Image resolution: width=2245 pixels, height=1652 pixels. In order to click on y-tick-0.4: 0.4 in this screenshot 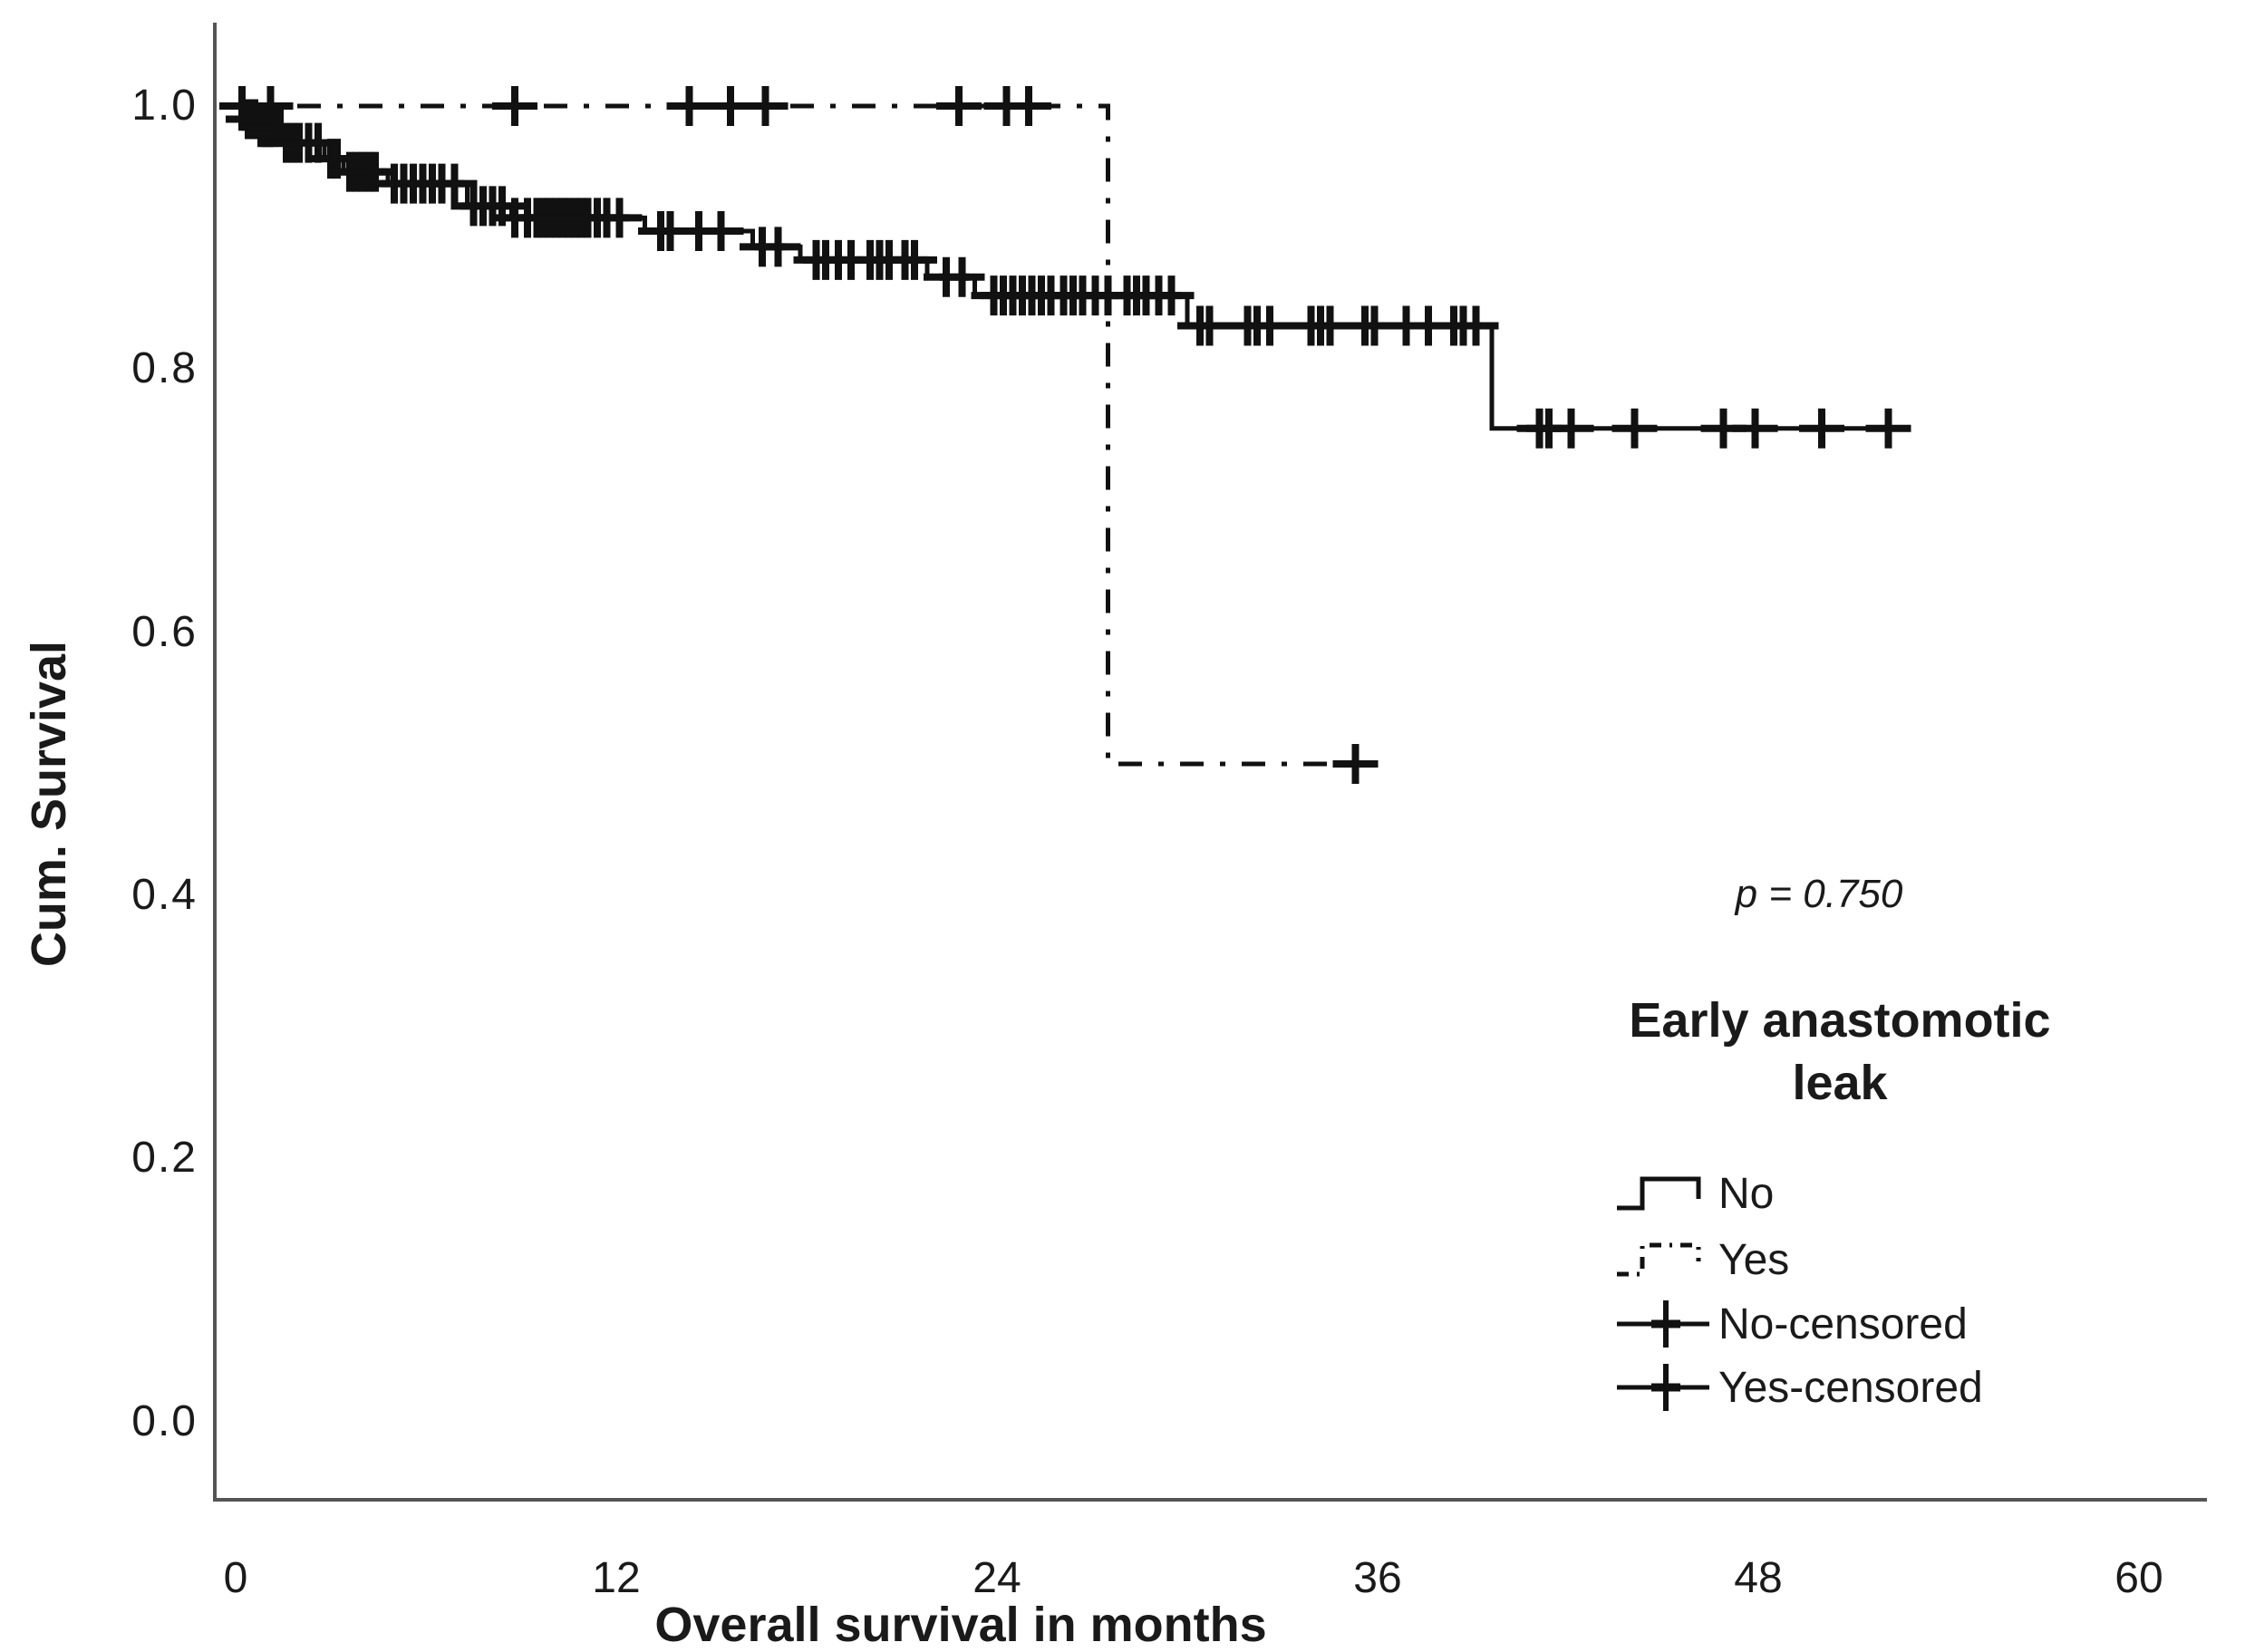, I will do `click(164, 895)`.